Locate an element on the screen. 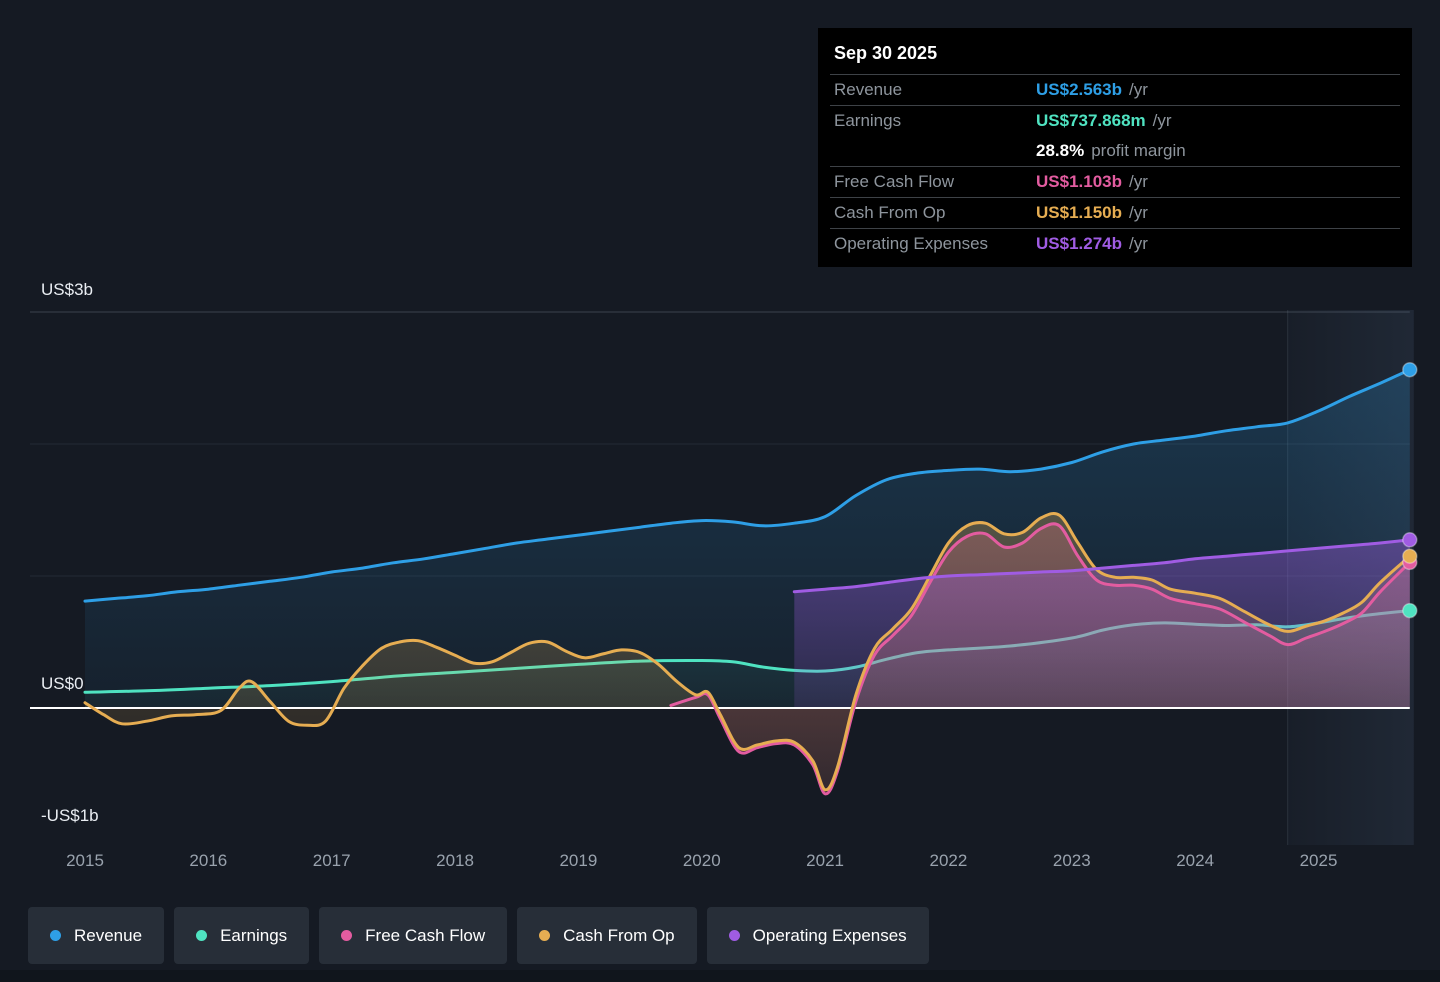 This screenshot has width=1440, height=982. operating-expenses-line is located at coordinates (1102, 566).